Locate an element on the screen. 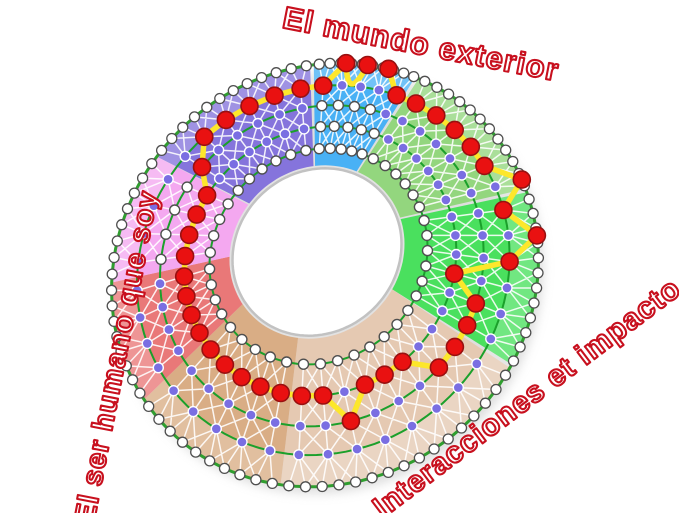 The height and width of the screenshot is (513, 679). center-hole is located at coordinates (317, 252).